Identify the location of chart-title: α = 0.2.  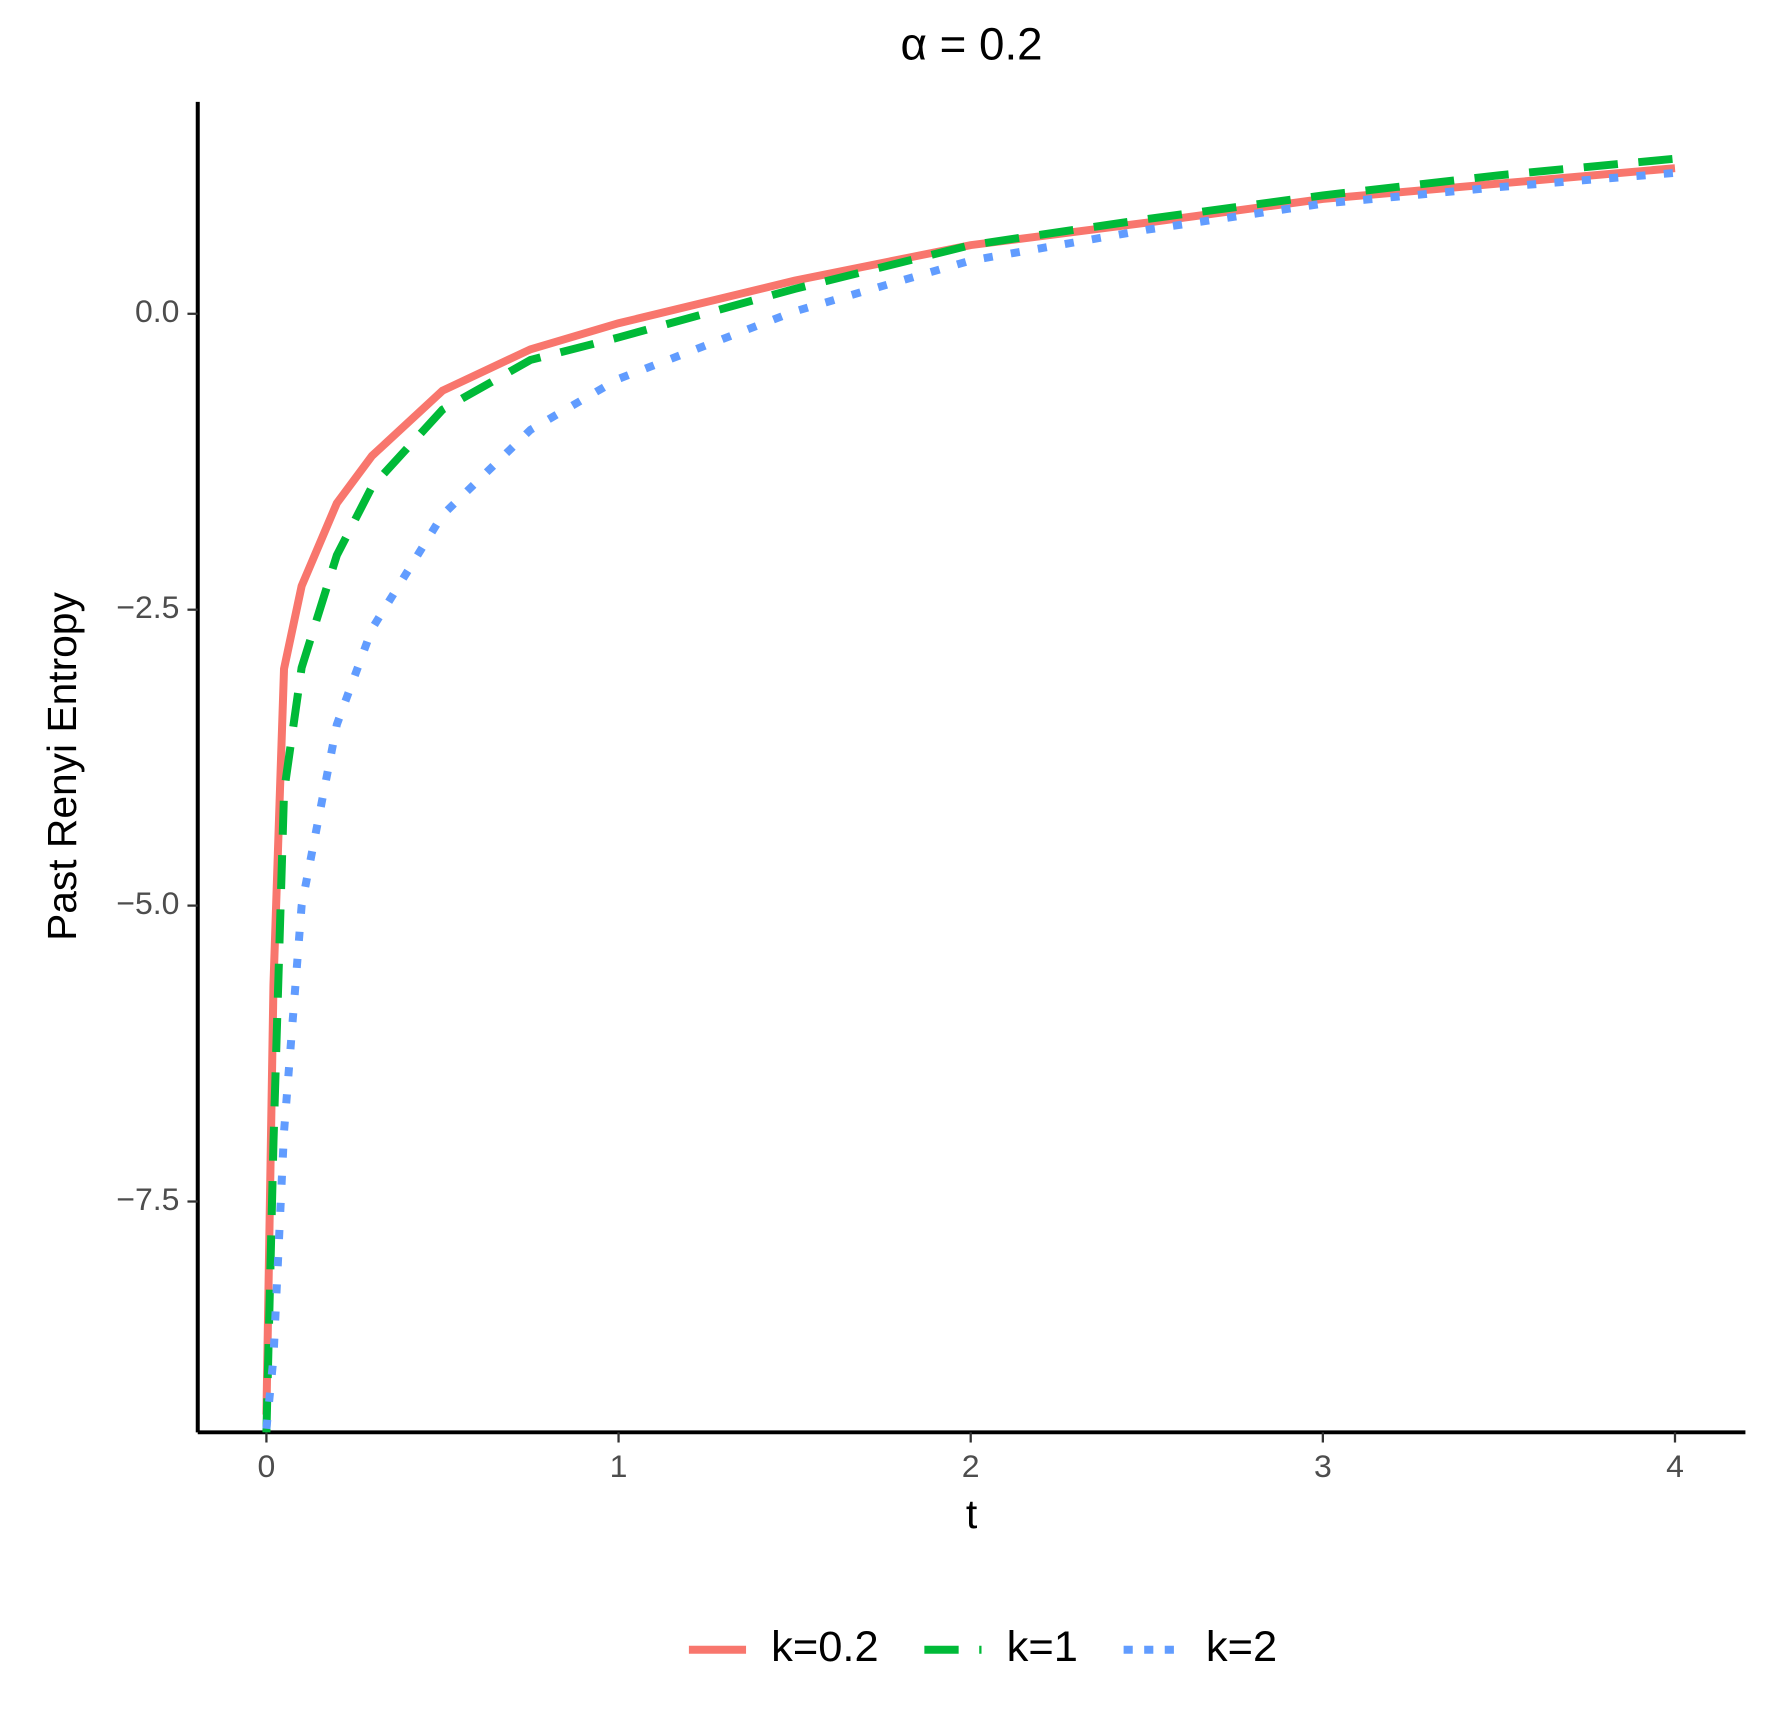
(972, 44).